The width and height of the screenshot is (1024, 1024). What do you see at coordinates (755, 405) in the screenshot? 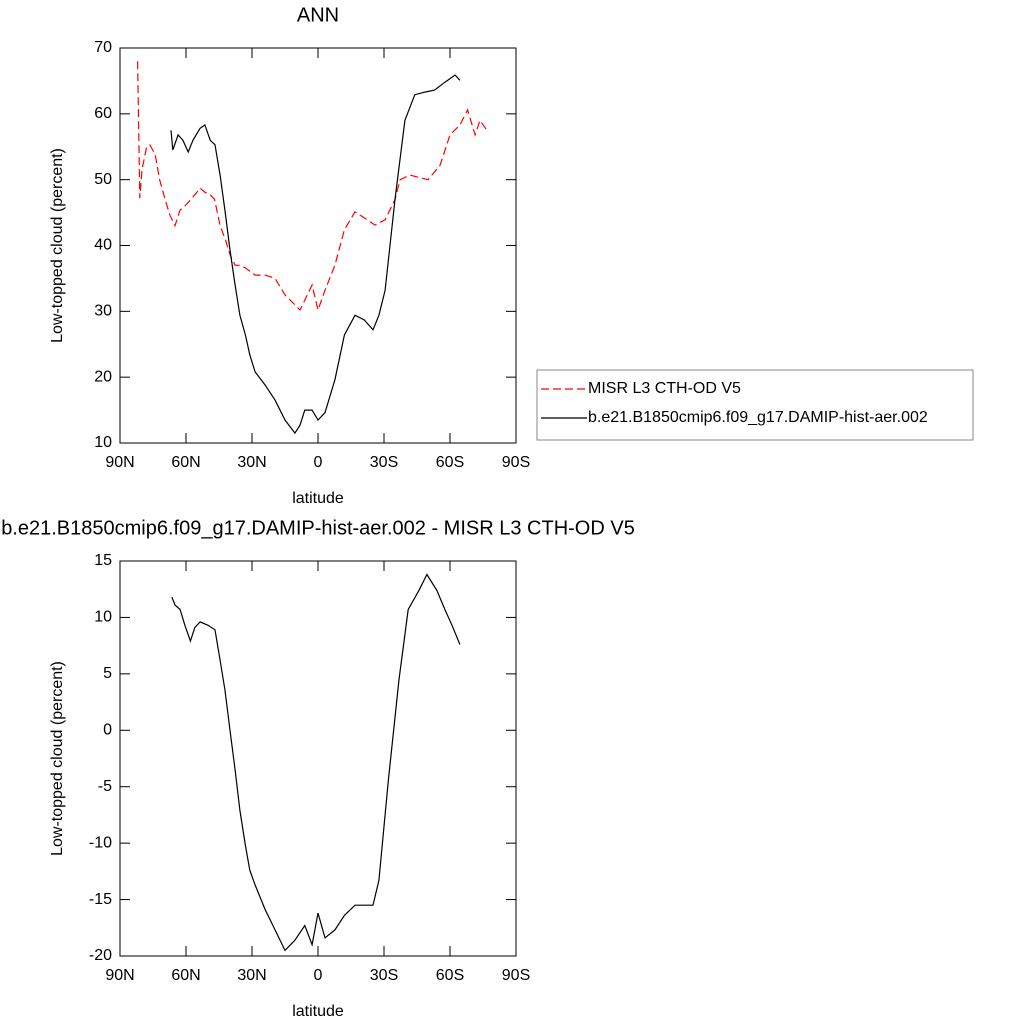
I see `legend-box` at bounding box center [755, 405].